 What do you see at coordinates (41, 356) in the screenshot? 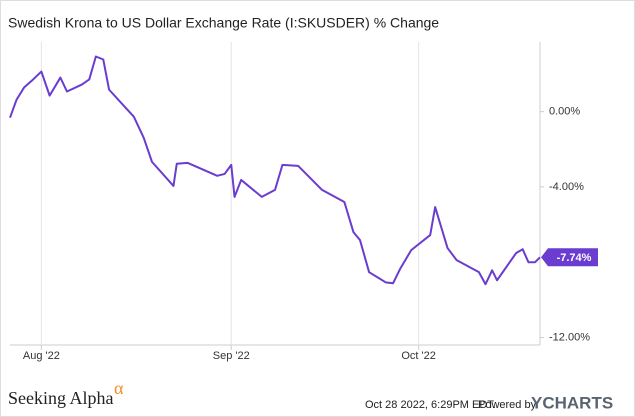
I see `x-tick-label: Aug '22` at bounding box center [41, 356].